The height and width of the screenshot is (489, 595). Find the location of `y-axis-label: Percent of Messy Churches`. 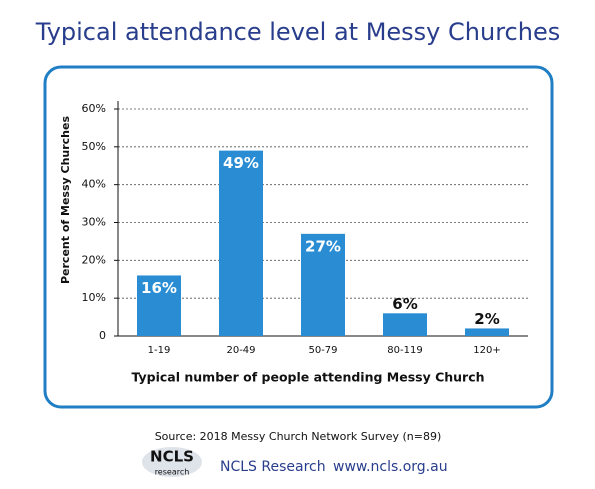

y-axis-label: Percent of Messy Churches is located at coordinates (65, 200).